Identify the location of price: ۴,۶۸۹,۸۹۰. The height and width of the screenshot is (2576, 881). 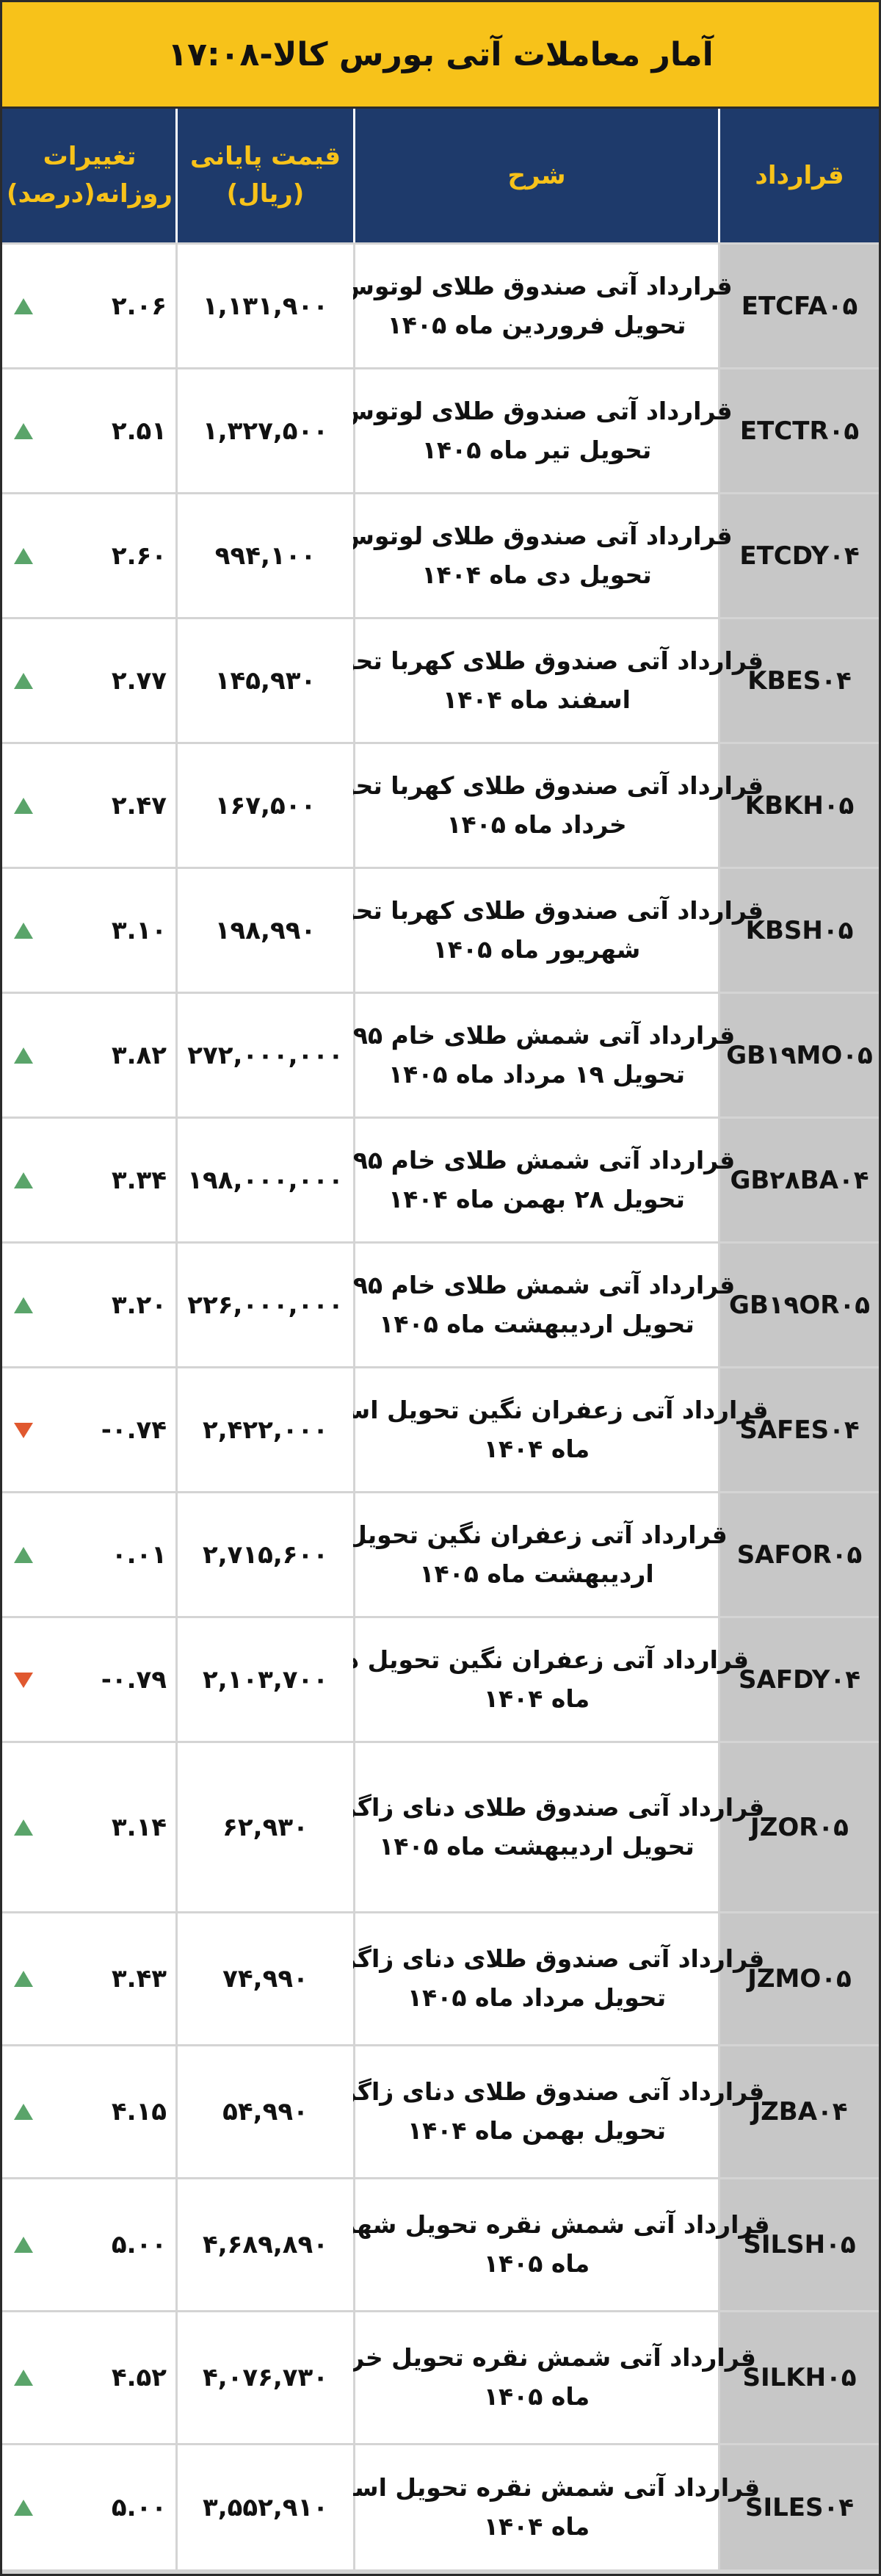
(265, 2245).